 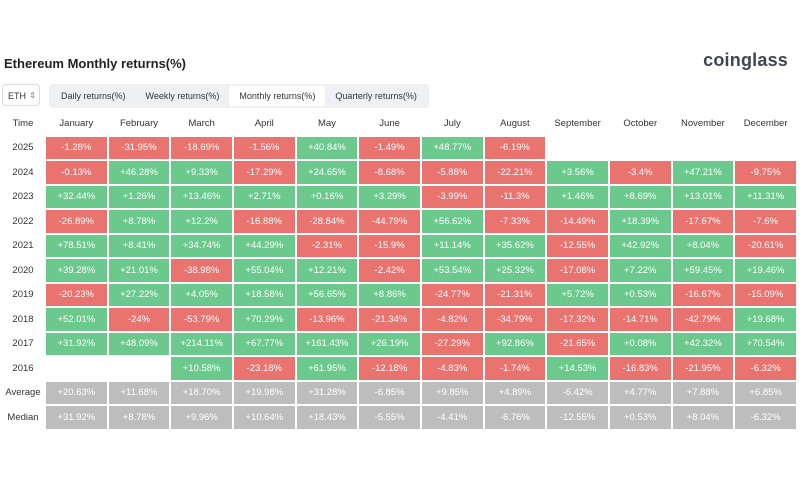 I want to click on return-cell-april: -17.29%, so click(x=264, y=172).